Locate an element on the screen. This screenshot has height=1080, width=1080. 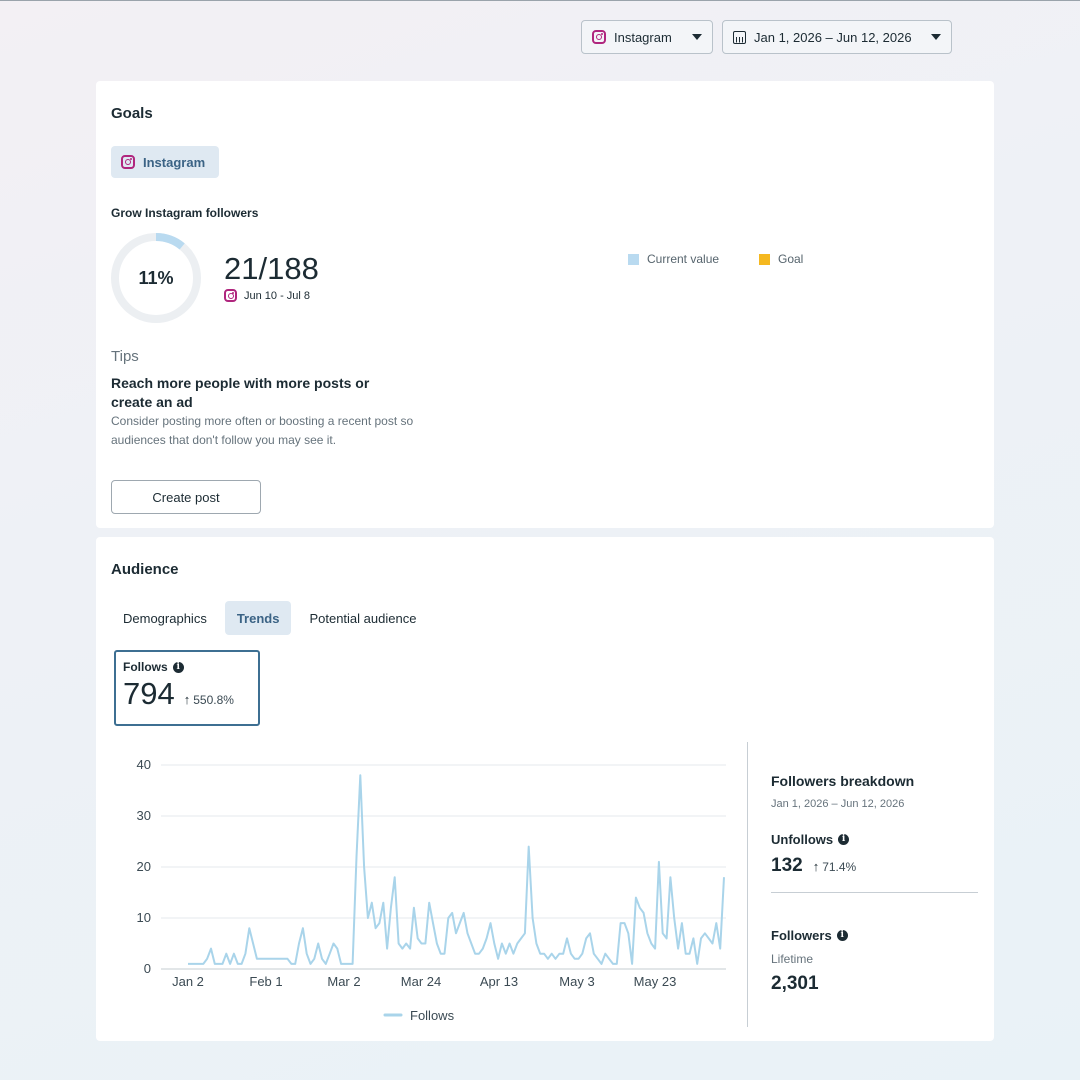
follows-metric-card: Follows i 794 ↑ 550.8% is located at coordinates (187, 688).